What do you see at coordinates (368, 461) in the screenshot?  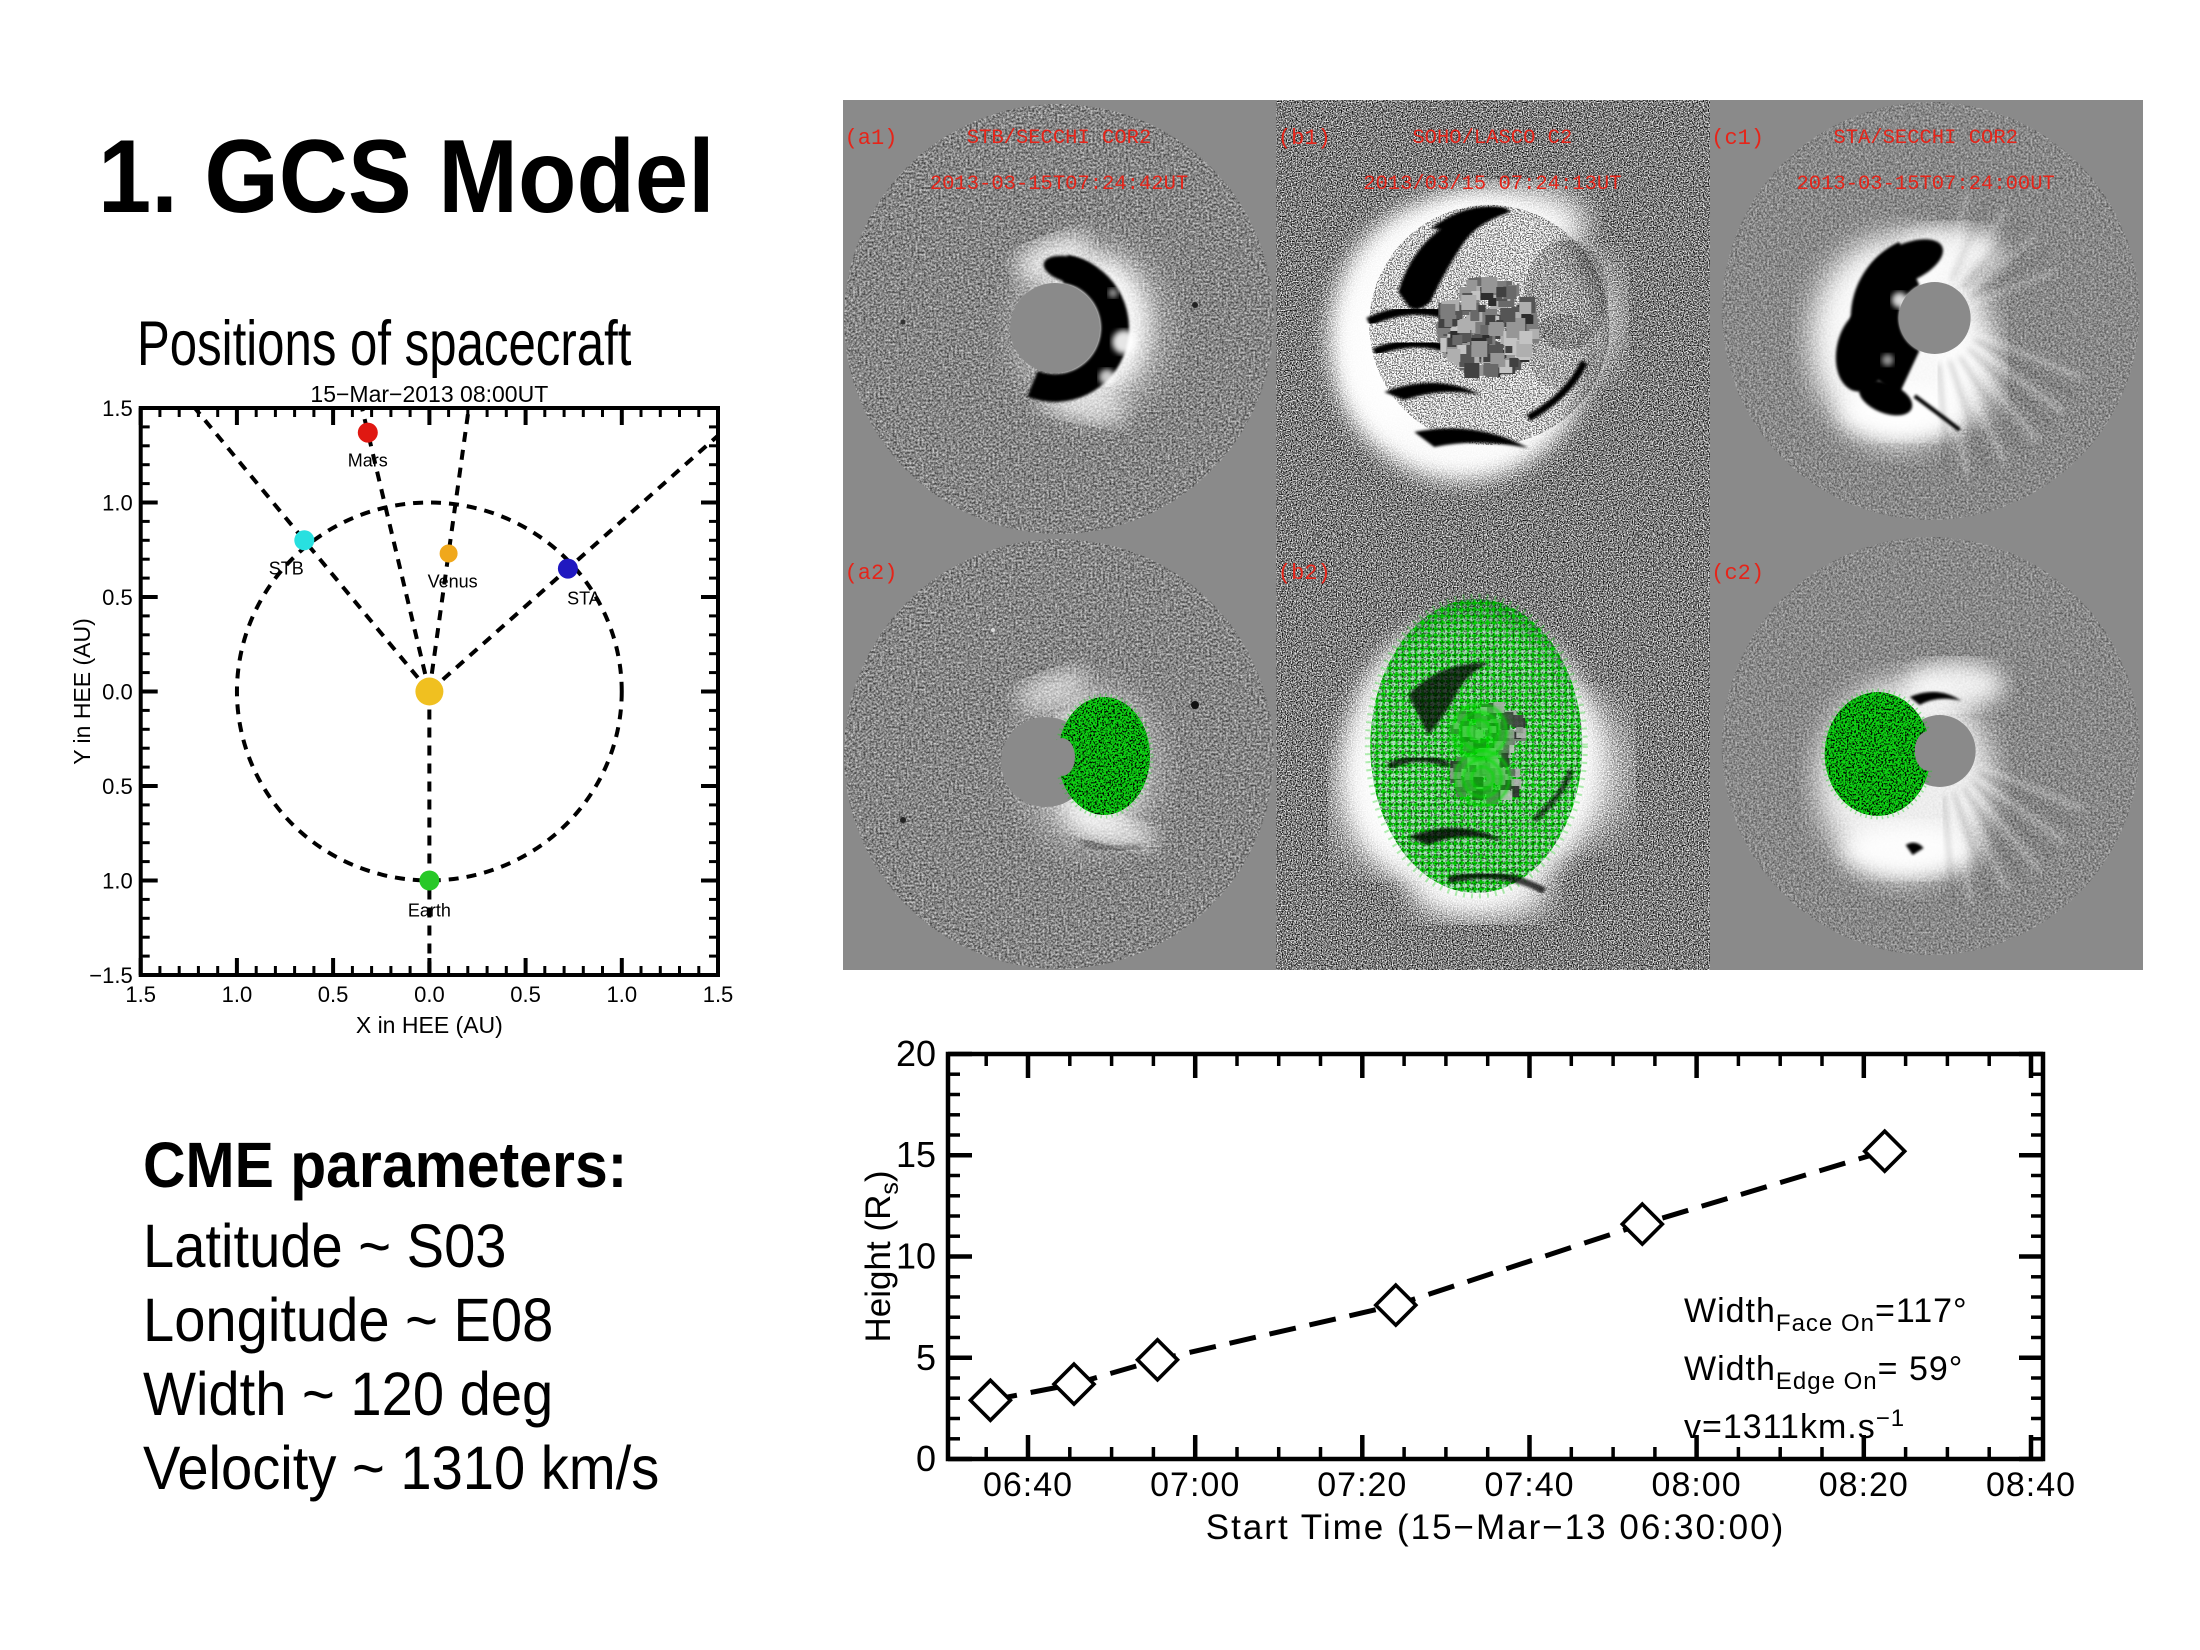 I see `svg-text: Mars` at bounding box center [368, 461].